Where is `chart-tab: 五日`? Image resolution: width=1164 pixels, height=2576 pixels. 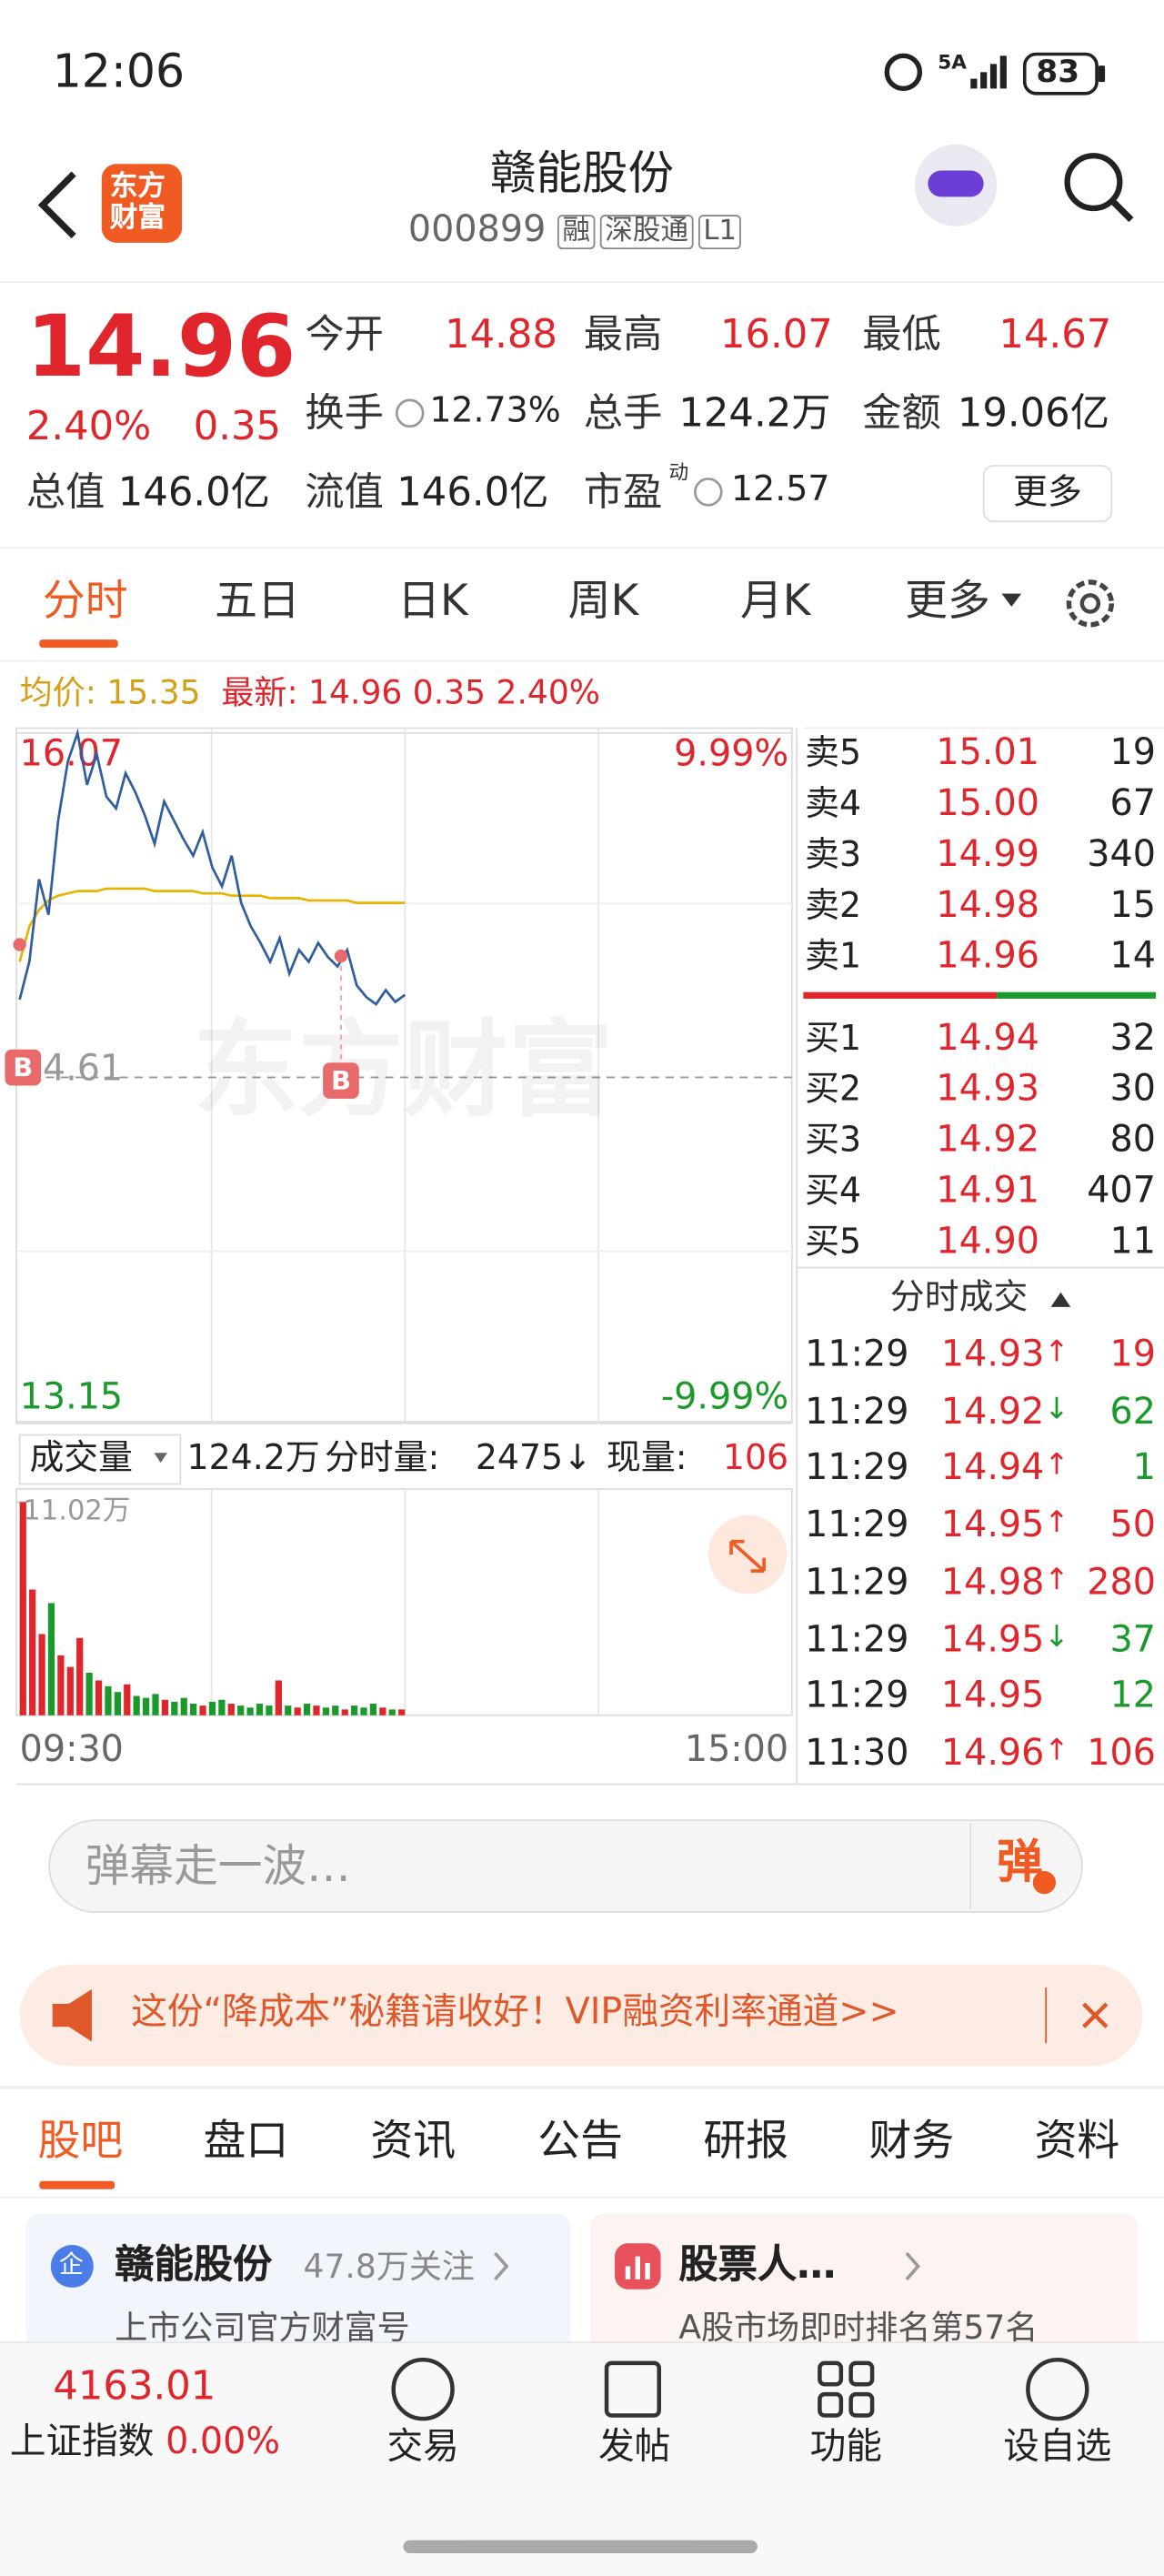
chart-tab: 五日 is located at coordinates (257, 602).